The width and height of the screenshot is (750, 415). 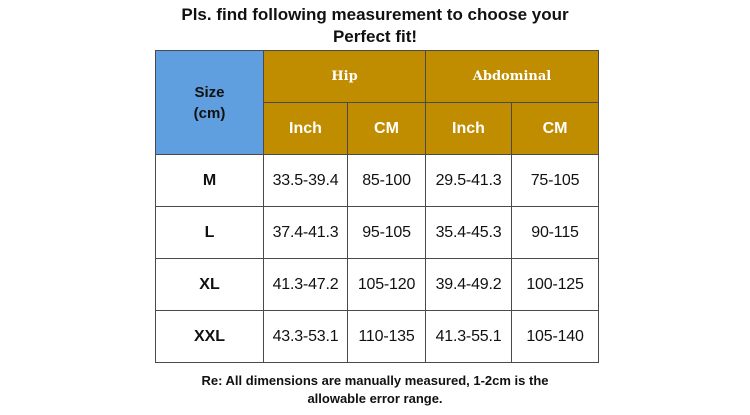 What do you see at coordinates (386, 336) in the screenshot?
I see `hip-cm-value: 110-135` at bounding box center [386, 336].